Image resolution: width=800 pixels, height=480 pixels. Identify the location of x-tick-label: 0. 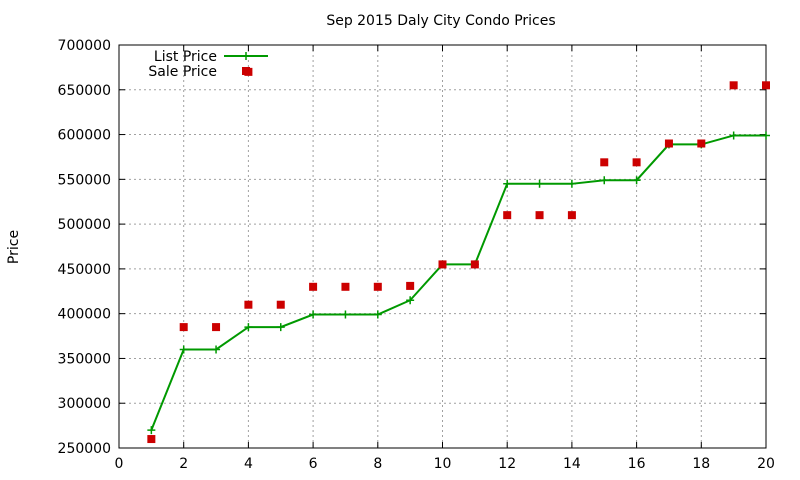
(119, 464).